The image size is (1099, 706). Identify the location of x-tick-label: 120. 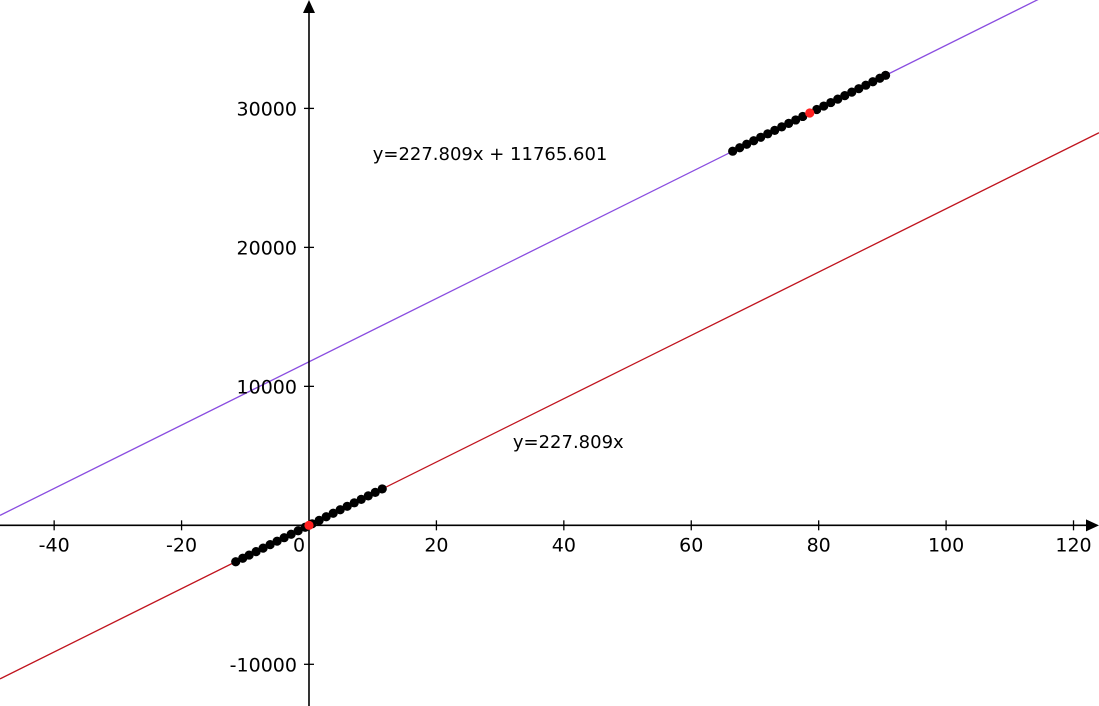
(1073, 545).